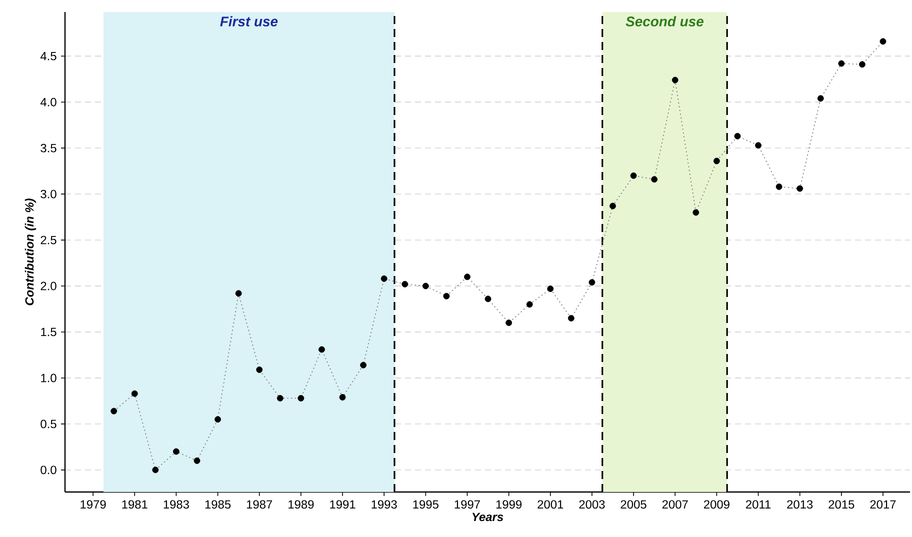 This screenshot has height=537, width=912. I want to click on y-tick-label: 4.5, so click(48, 56).